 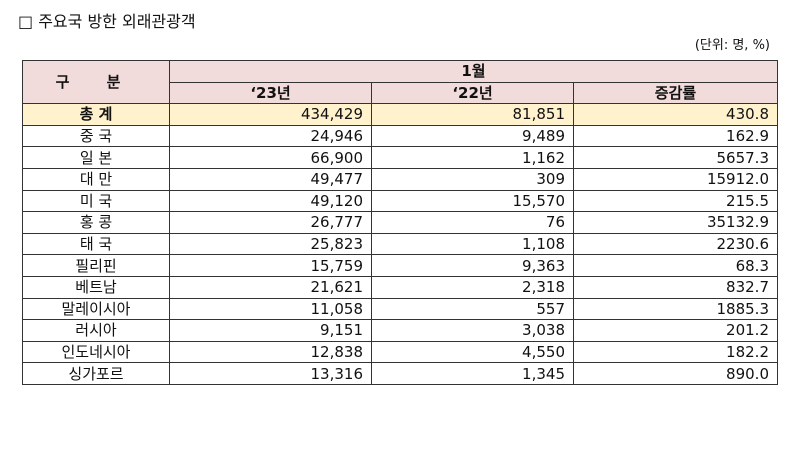 I want to click on value-2022: 1,108, so click(x=472, y=244).